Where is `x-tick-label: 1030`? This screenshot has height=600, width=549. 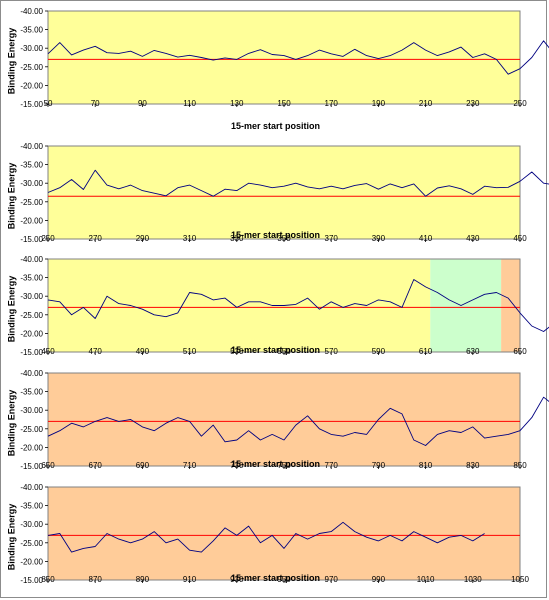 x-tick-label: 1030 is located at coordinates (473, 579).